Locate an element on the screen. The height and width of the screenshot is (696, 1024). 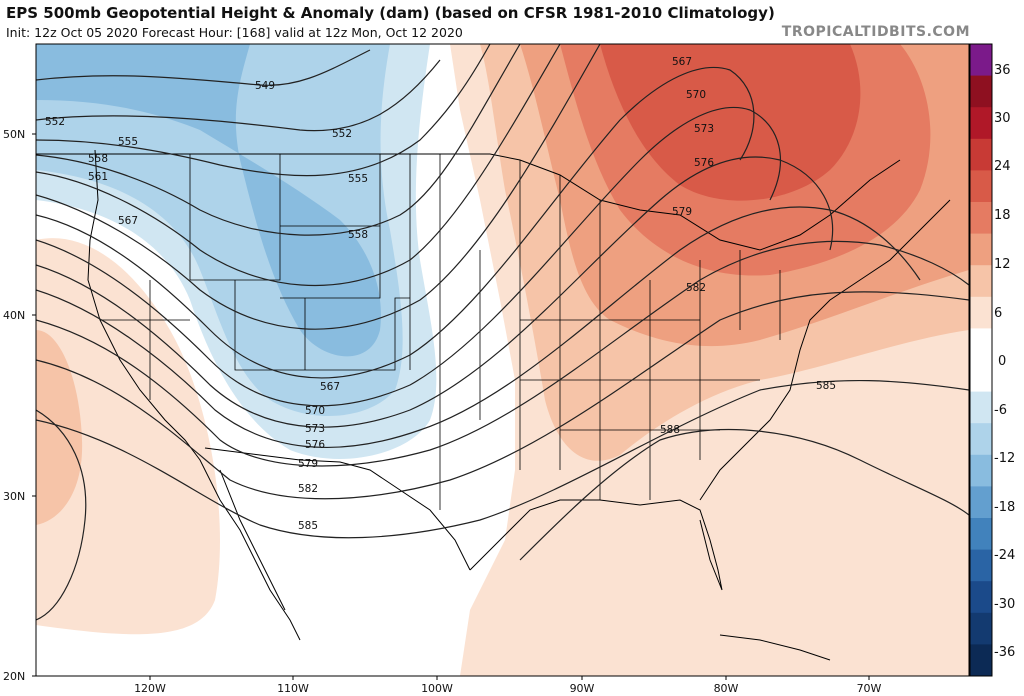
latitude-axis: 50N 40N 30N 20N is located at coordinates (19, 405).